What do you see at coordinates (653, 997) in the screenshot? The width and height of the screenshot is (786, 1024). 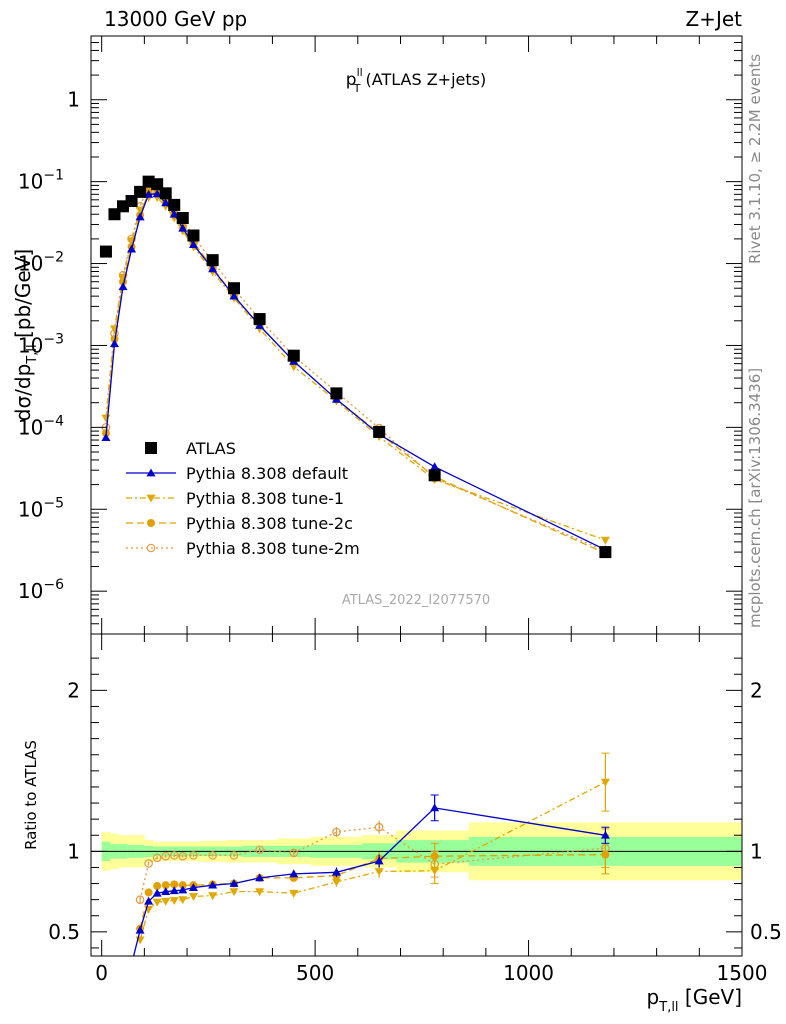 I see `x-axis-label-main: p` at bounding box center [653, 997].